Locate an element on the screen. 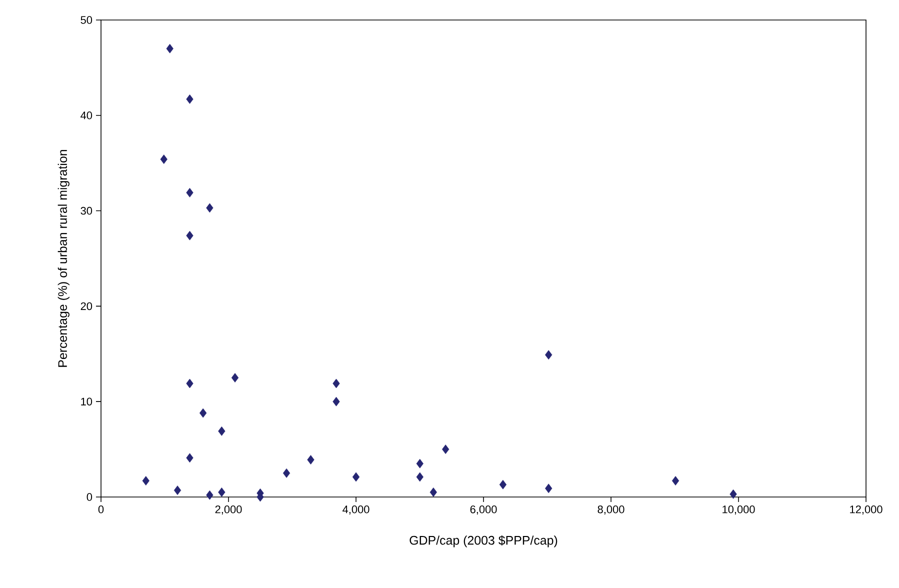  x-axis-title: GDP/cap (2003 $PPP/cap) is located at coordinates (484, 541).